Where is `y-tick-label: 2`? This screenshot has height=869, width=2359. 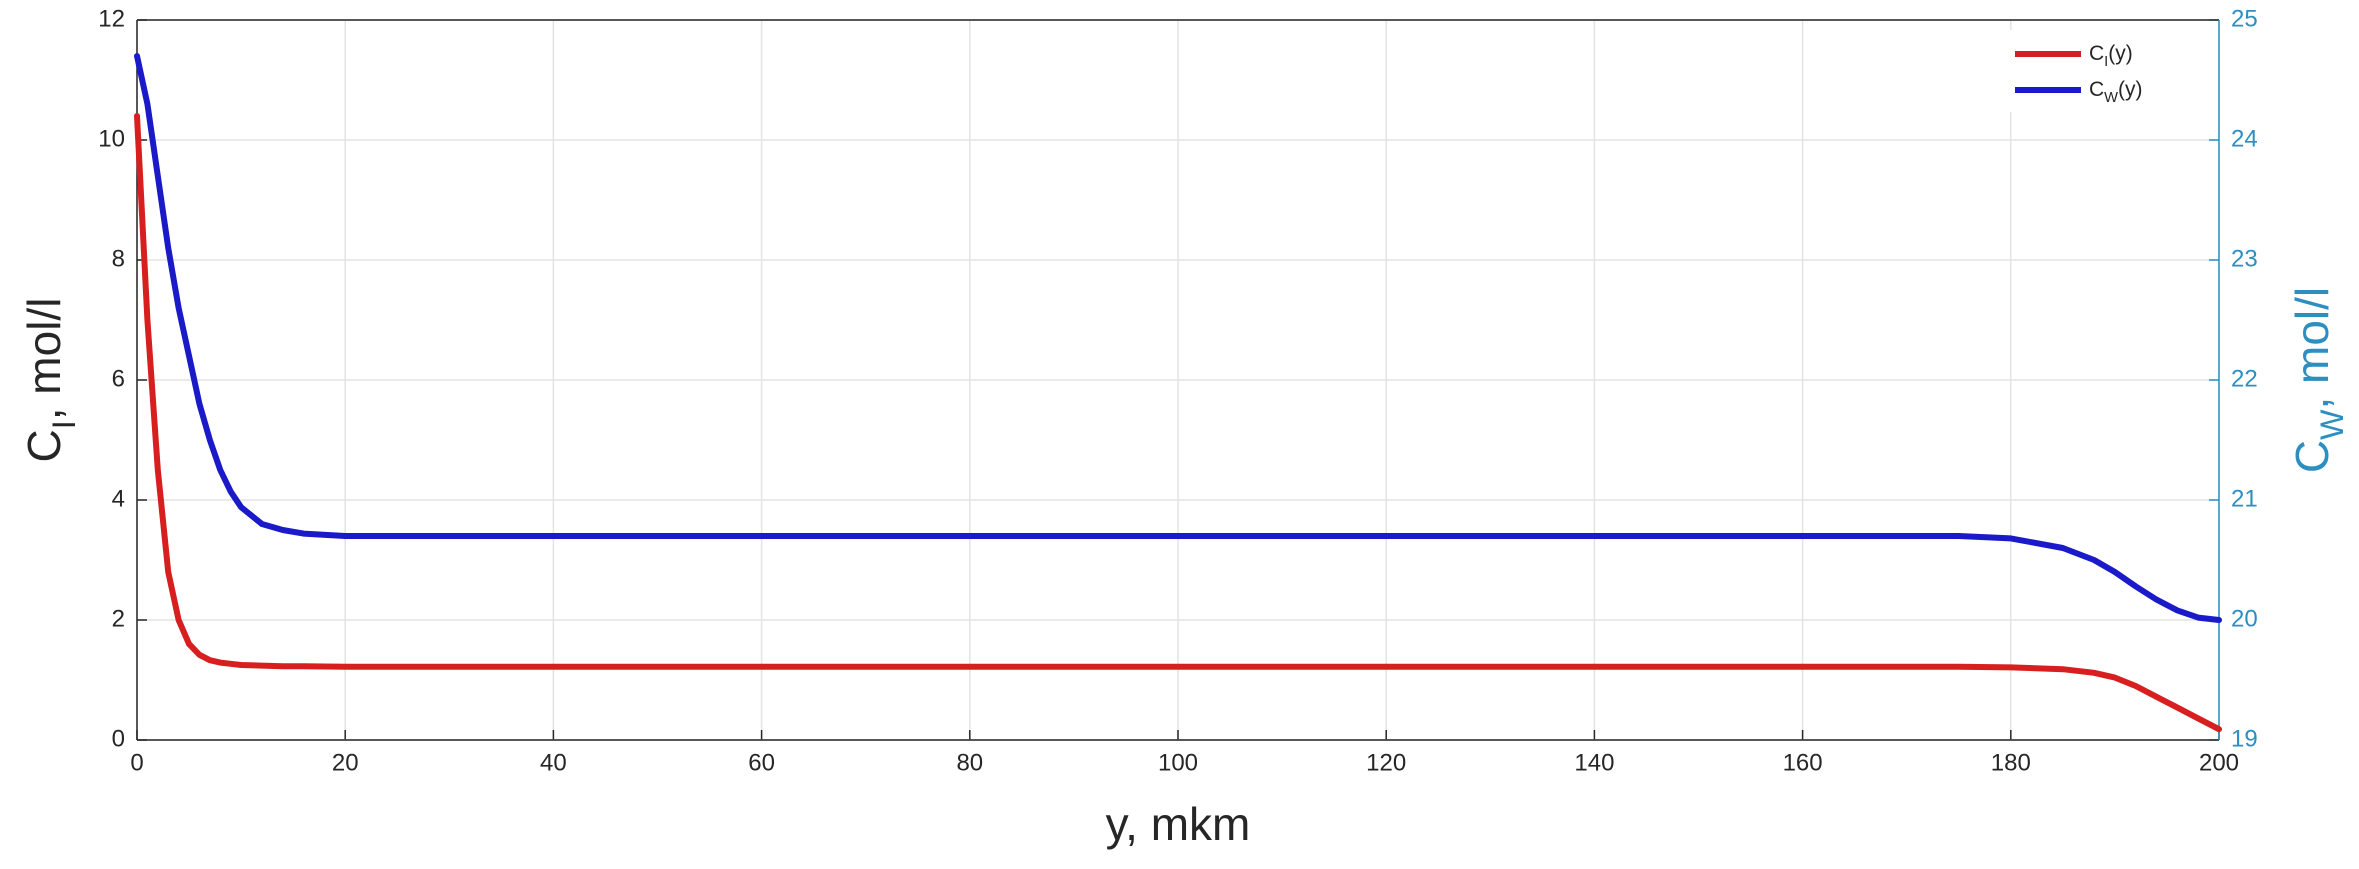 y-tick-label: 2 is located at coordinates (118, 618).